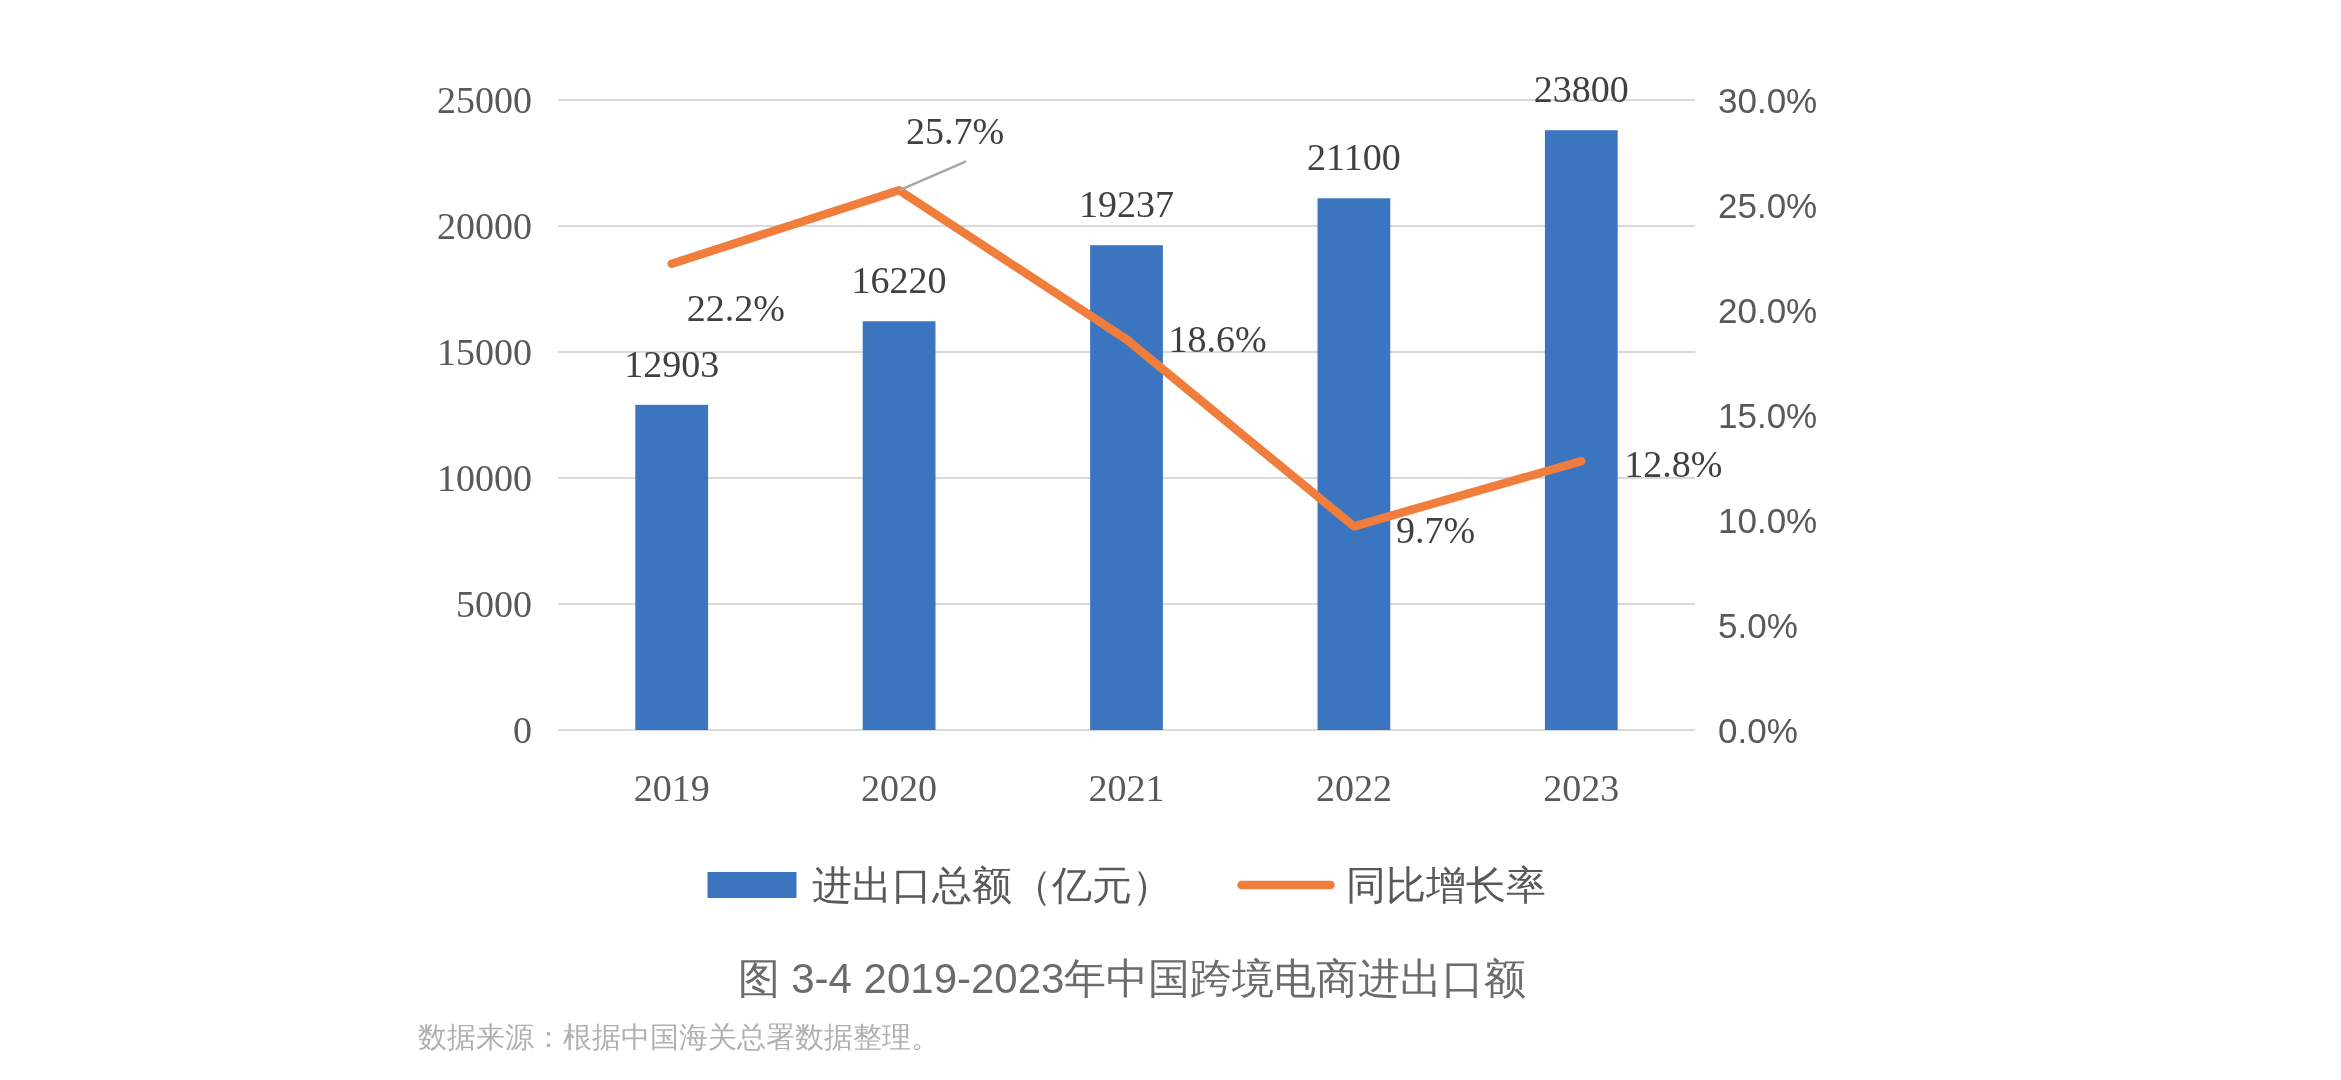  What do you see at coordinates (735, 307) in the screenshot?
I see `data-label: 22.2%` at bounding box center [735, 307].